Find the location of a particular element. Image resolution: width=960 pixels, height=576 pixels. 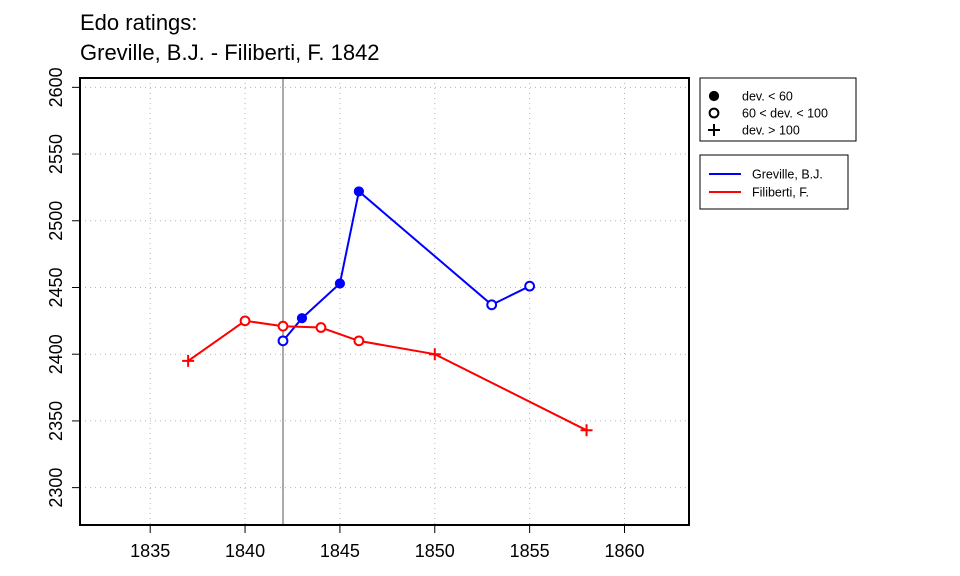

y-tick-label: 2450 is located at coordinates (56, 287).